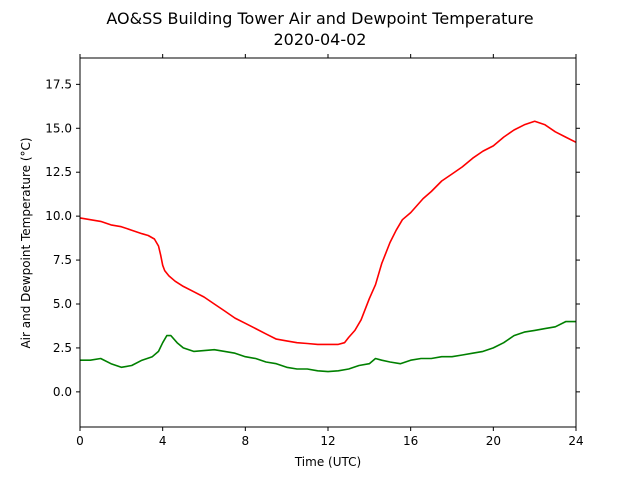 This screenshot has width=640, height=480. Describe the element at coordinates (410, 441) in the screenshot. I see `x-tick-label: 16` at that location.